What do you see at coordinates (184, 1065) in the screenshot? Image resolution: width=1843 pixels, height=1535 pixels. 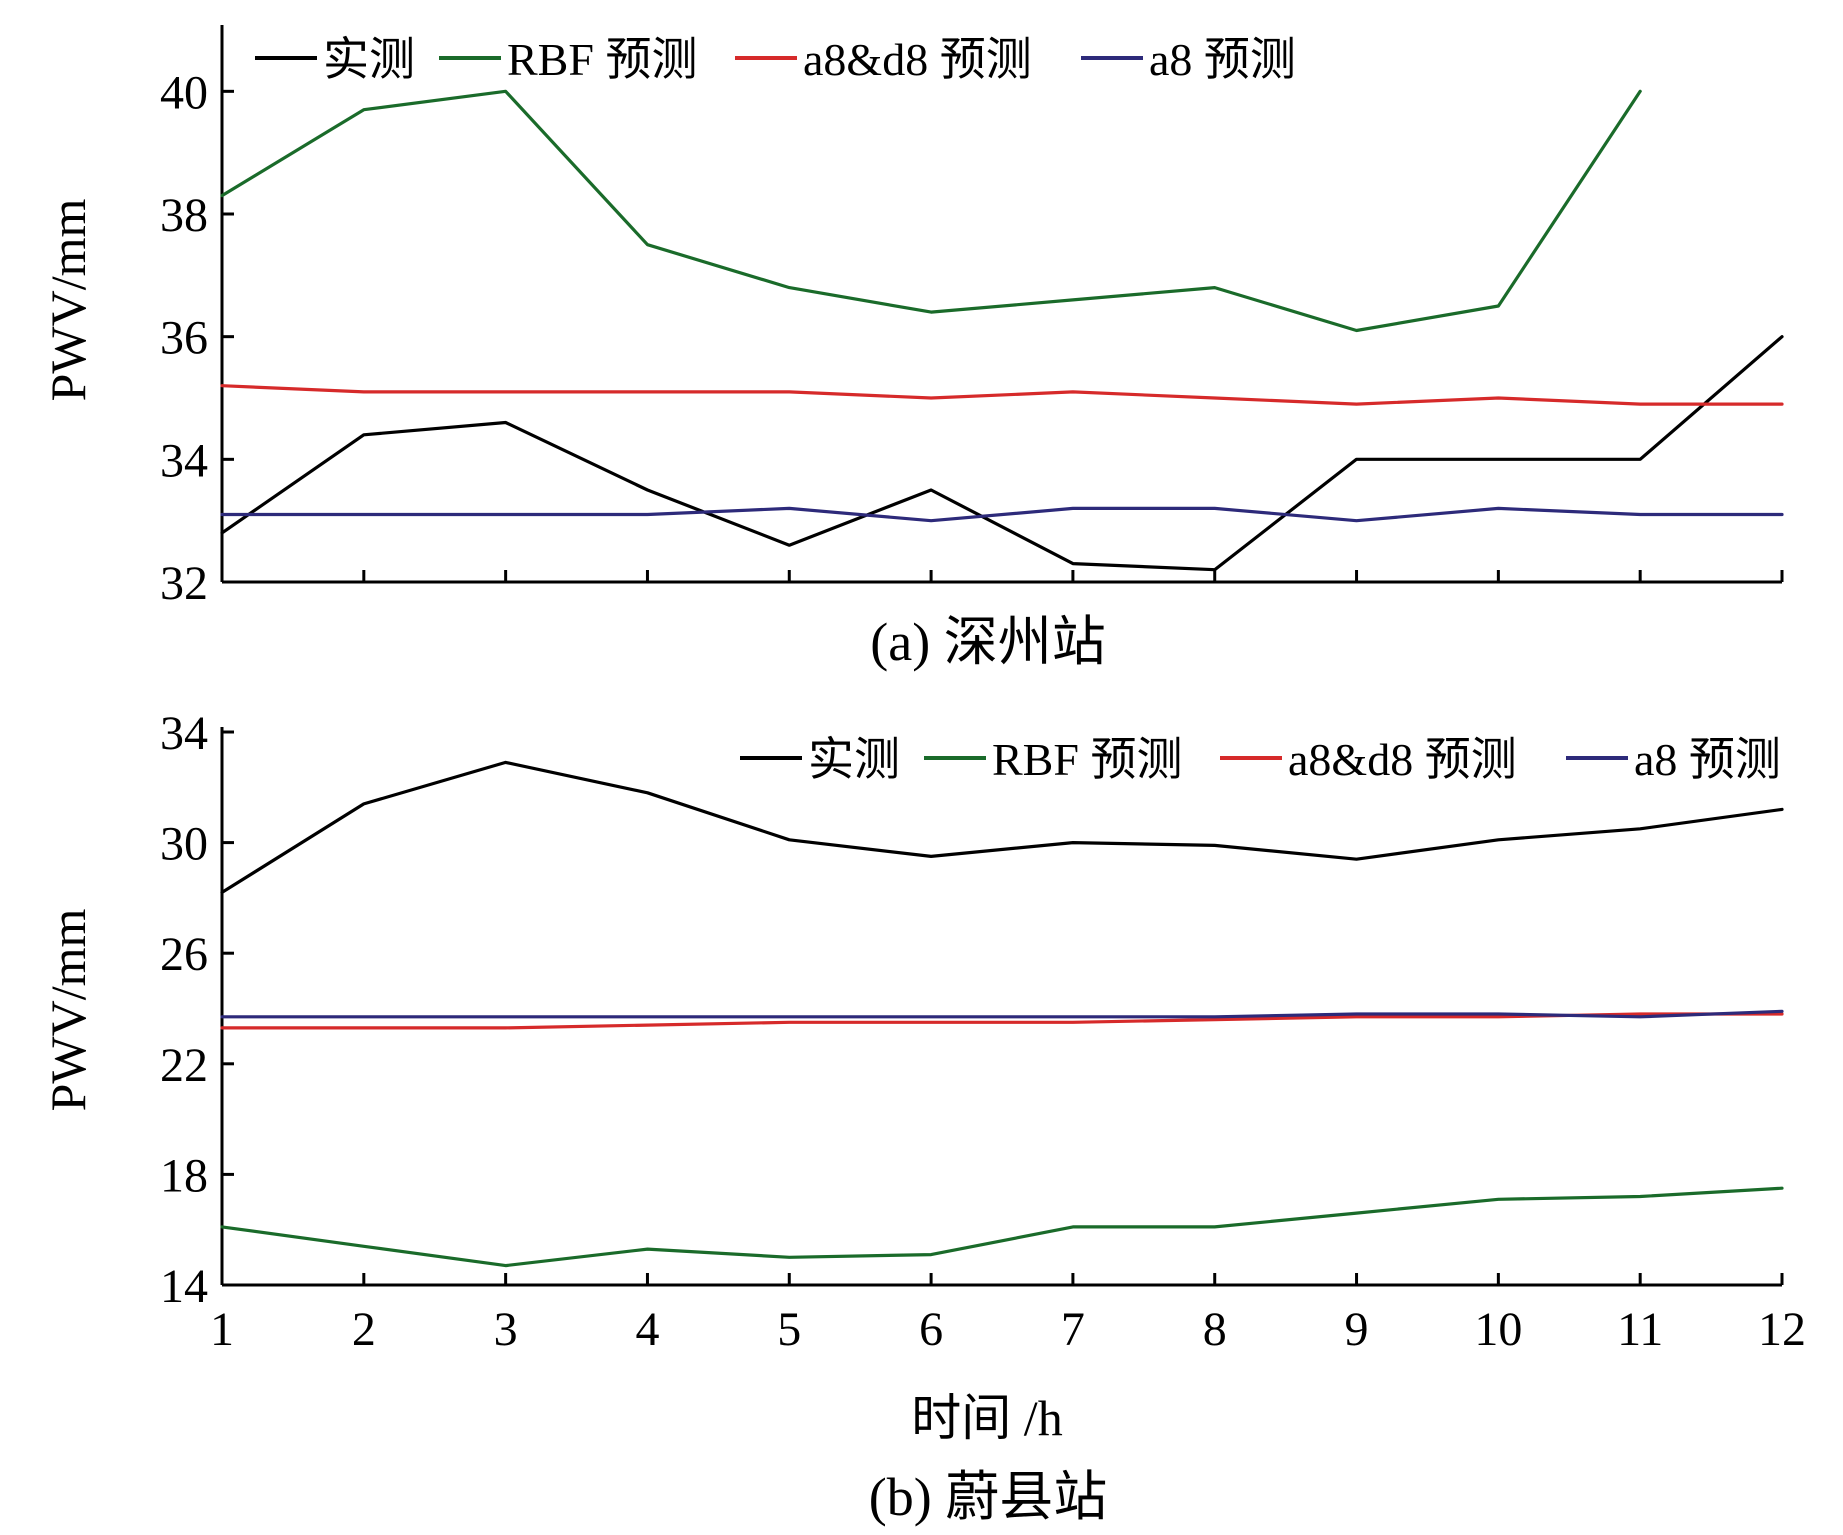 I see `y-tick-label: 22` at bounding box center [184, 1065].